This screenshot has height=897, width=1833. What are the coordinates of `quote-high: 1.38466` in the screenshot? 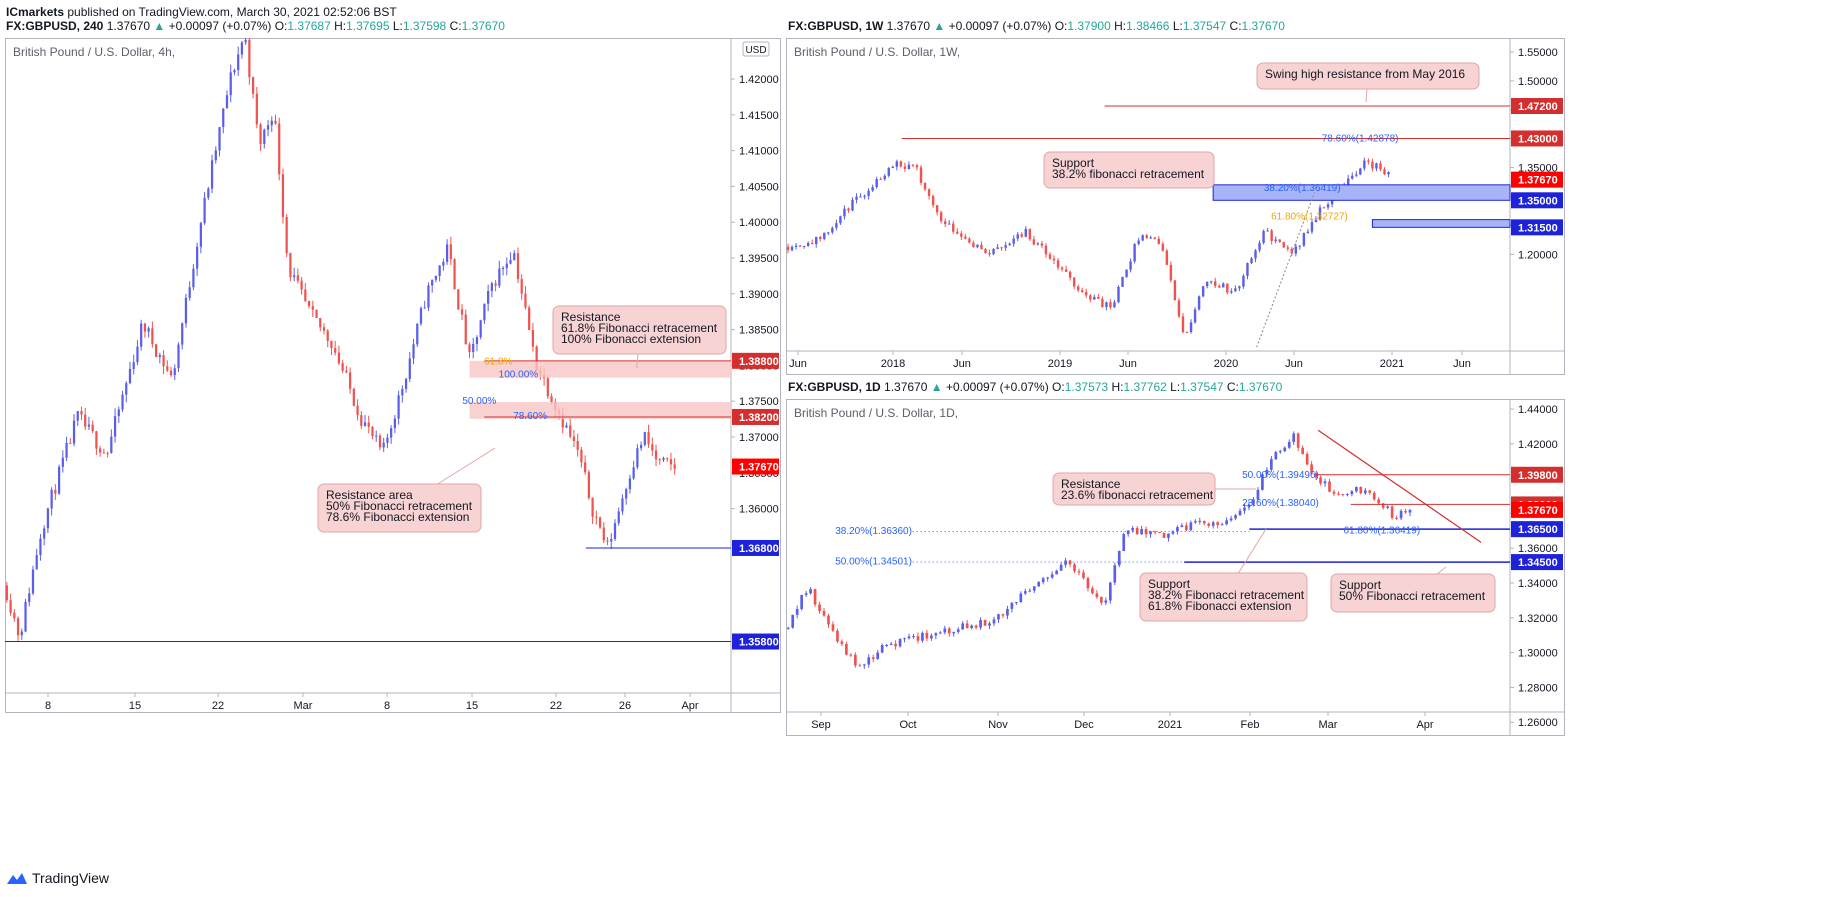 It's located at (1149, 26).